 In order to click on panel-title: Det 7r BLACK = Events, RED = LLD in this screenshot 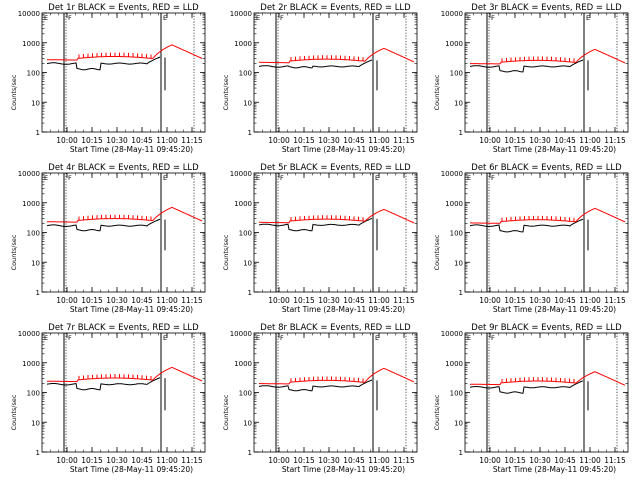, I will do `click(123, 328)`.